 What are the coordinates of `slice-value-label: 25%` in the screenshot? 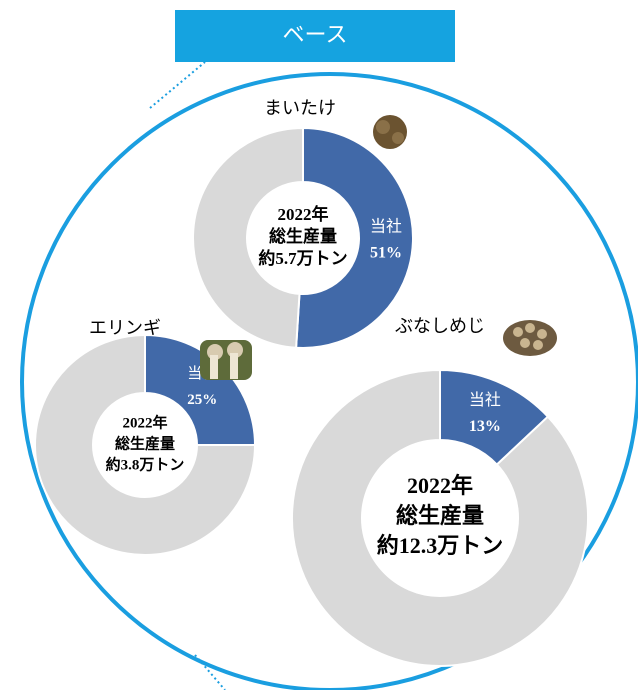 It's located at (202, 400).